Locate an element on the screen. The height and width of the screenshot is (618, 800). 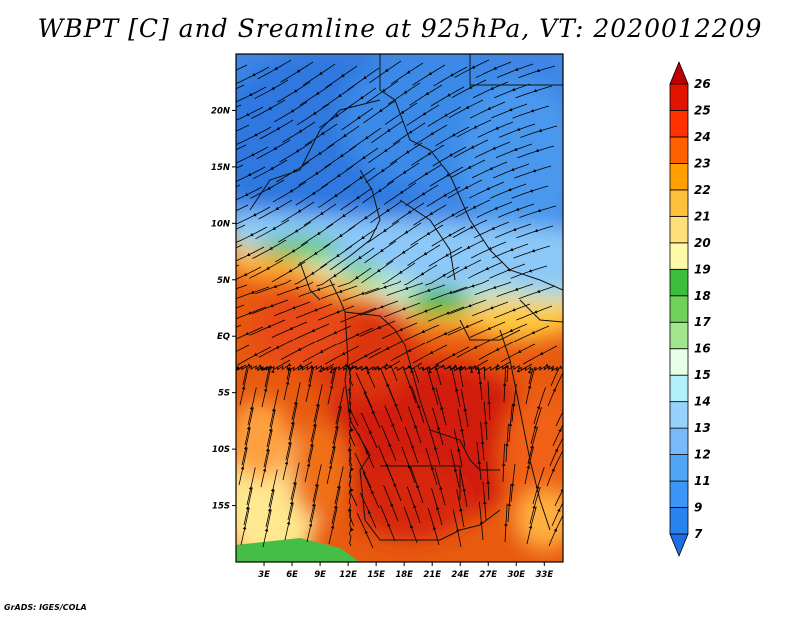
lon-tick-label: 12E is located at coordinates (348, 575).